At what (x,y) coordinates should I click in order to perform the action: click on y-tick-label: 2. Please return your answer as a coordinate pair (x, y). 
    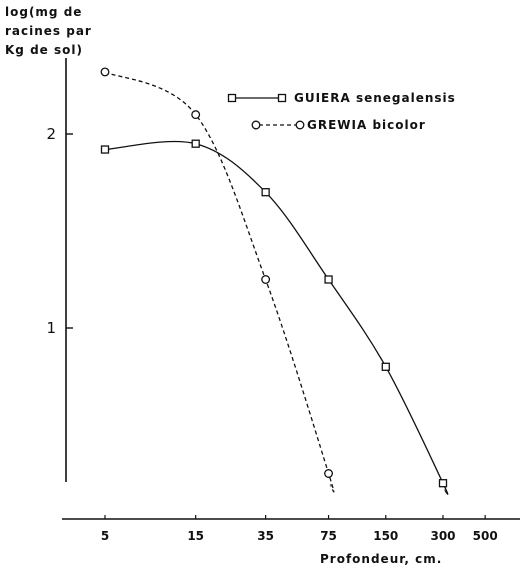
    Looking at the image, I should click on (51, 134).